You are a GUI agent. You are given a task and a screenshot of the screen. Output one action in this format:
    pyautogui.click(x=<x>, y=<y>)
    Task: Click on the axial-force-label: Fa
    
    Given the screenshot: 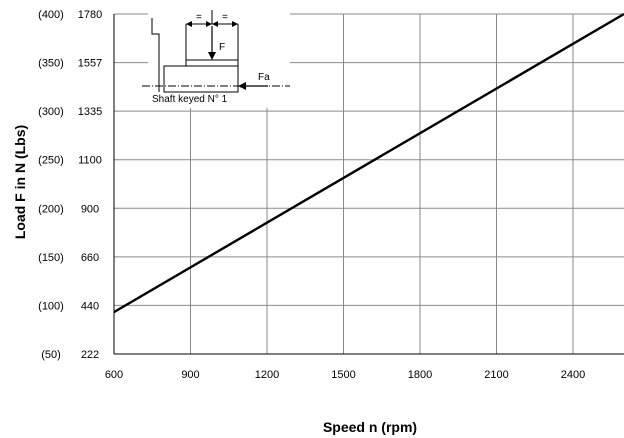 What is the action you would take?
    pyautogui.click(x=264, y=77)
    